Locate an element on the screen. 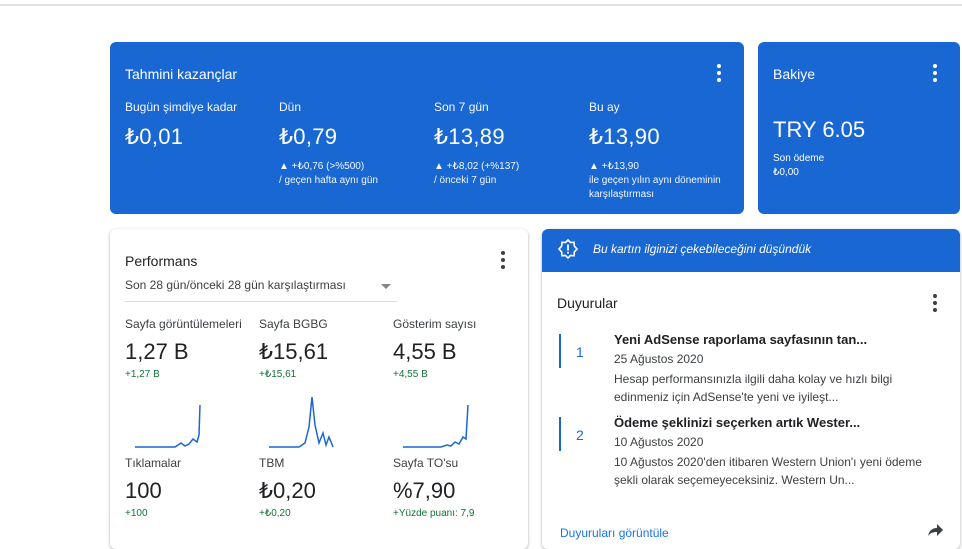 The image size is (962, 549). metric-change: +100 is located at coordinates (136, 513).